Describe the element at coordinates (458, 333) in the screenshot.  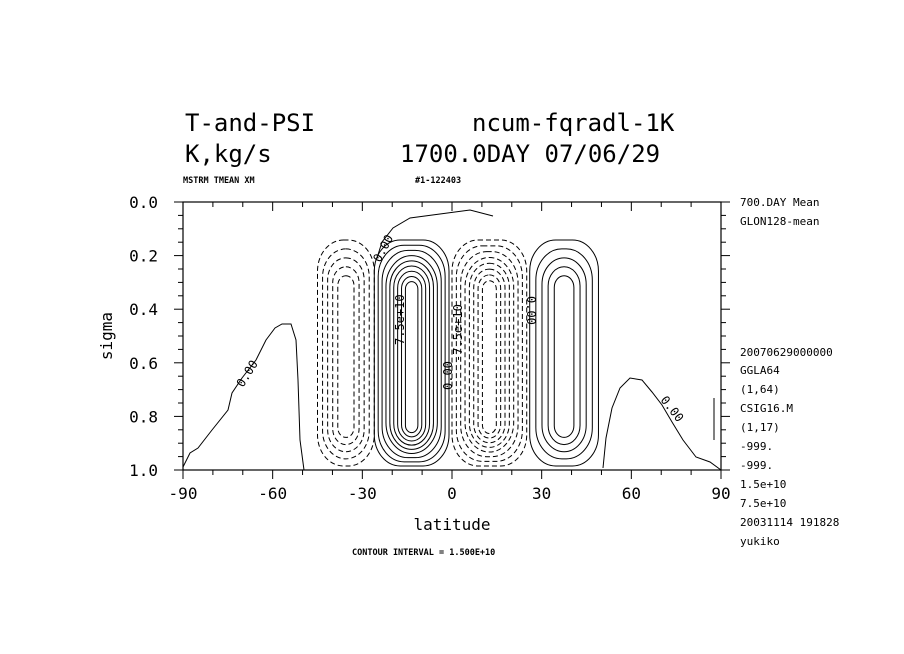
I see `contour-label: -7.5e+10` at that location.